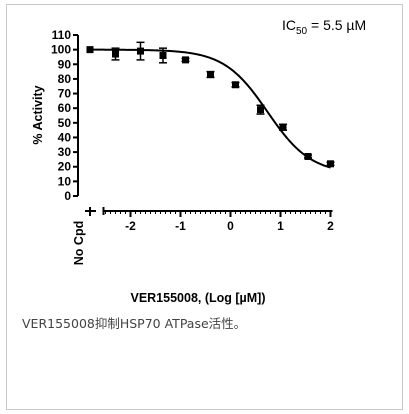  I want to click on x-tick-label: -1, so click(180, 226).